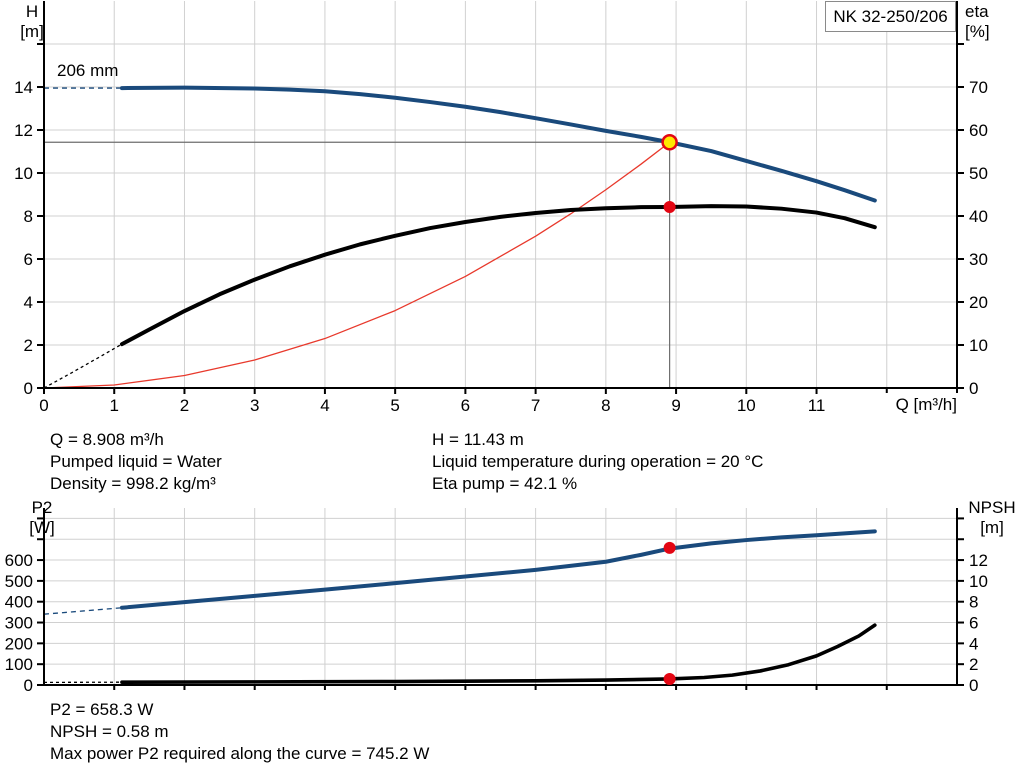 The width and height of the screenshot is (1024, 781). Describe the element at coordinates (478, 439) in the screenshot. I see `info-head: H = 11.43 m` at that location.